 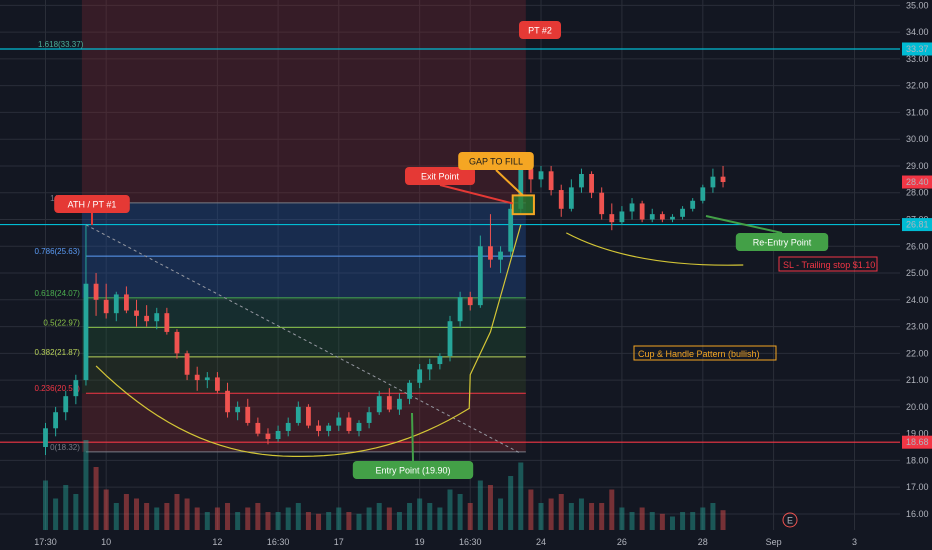 I want to click on entry-callout-box, so click(x=413, y=470).